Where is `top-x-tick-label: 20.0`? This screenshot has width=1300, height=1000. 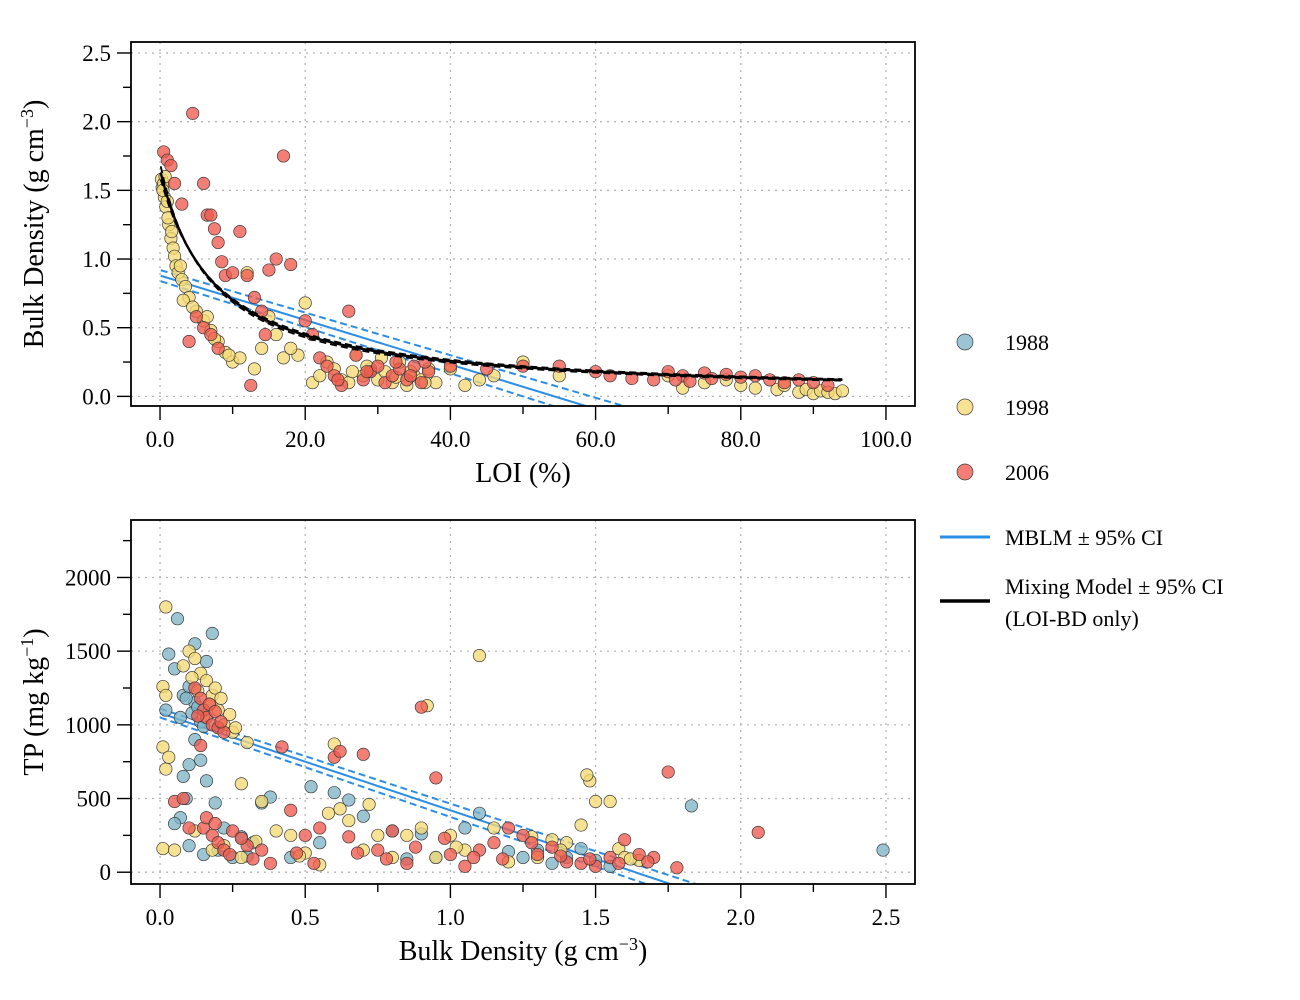 top-x-tick-label: 20.0 is located at coordinates (305, 439).